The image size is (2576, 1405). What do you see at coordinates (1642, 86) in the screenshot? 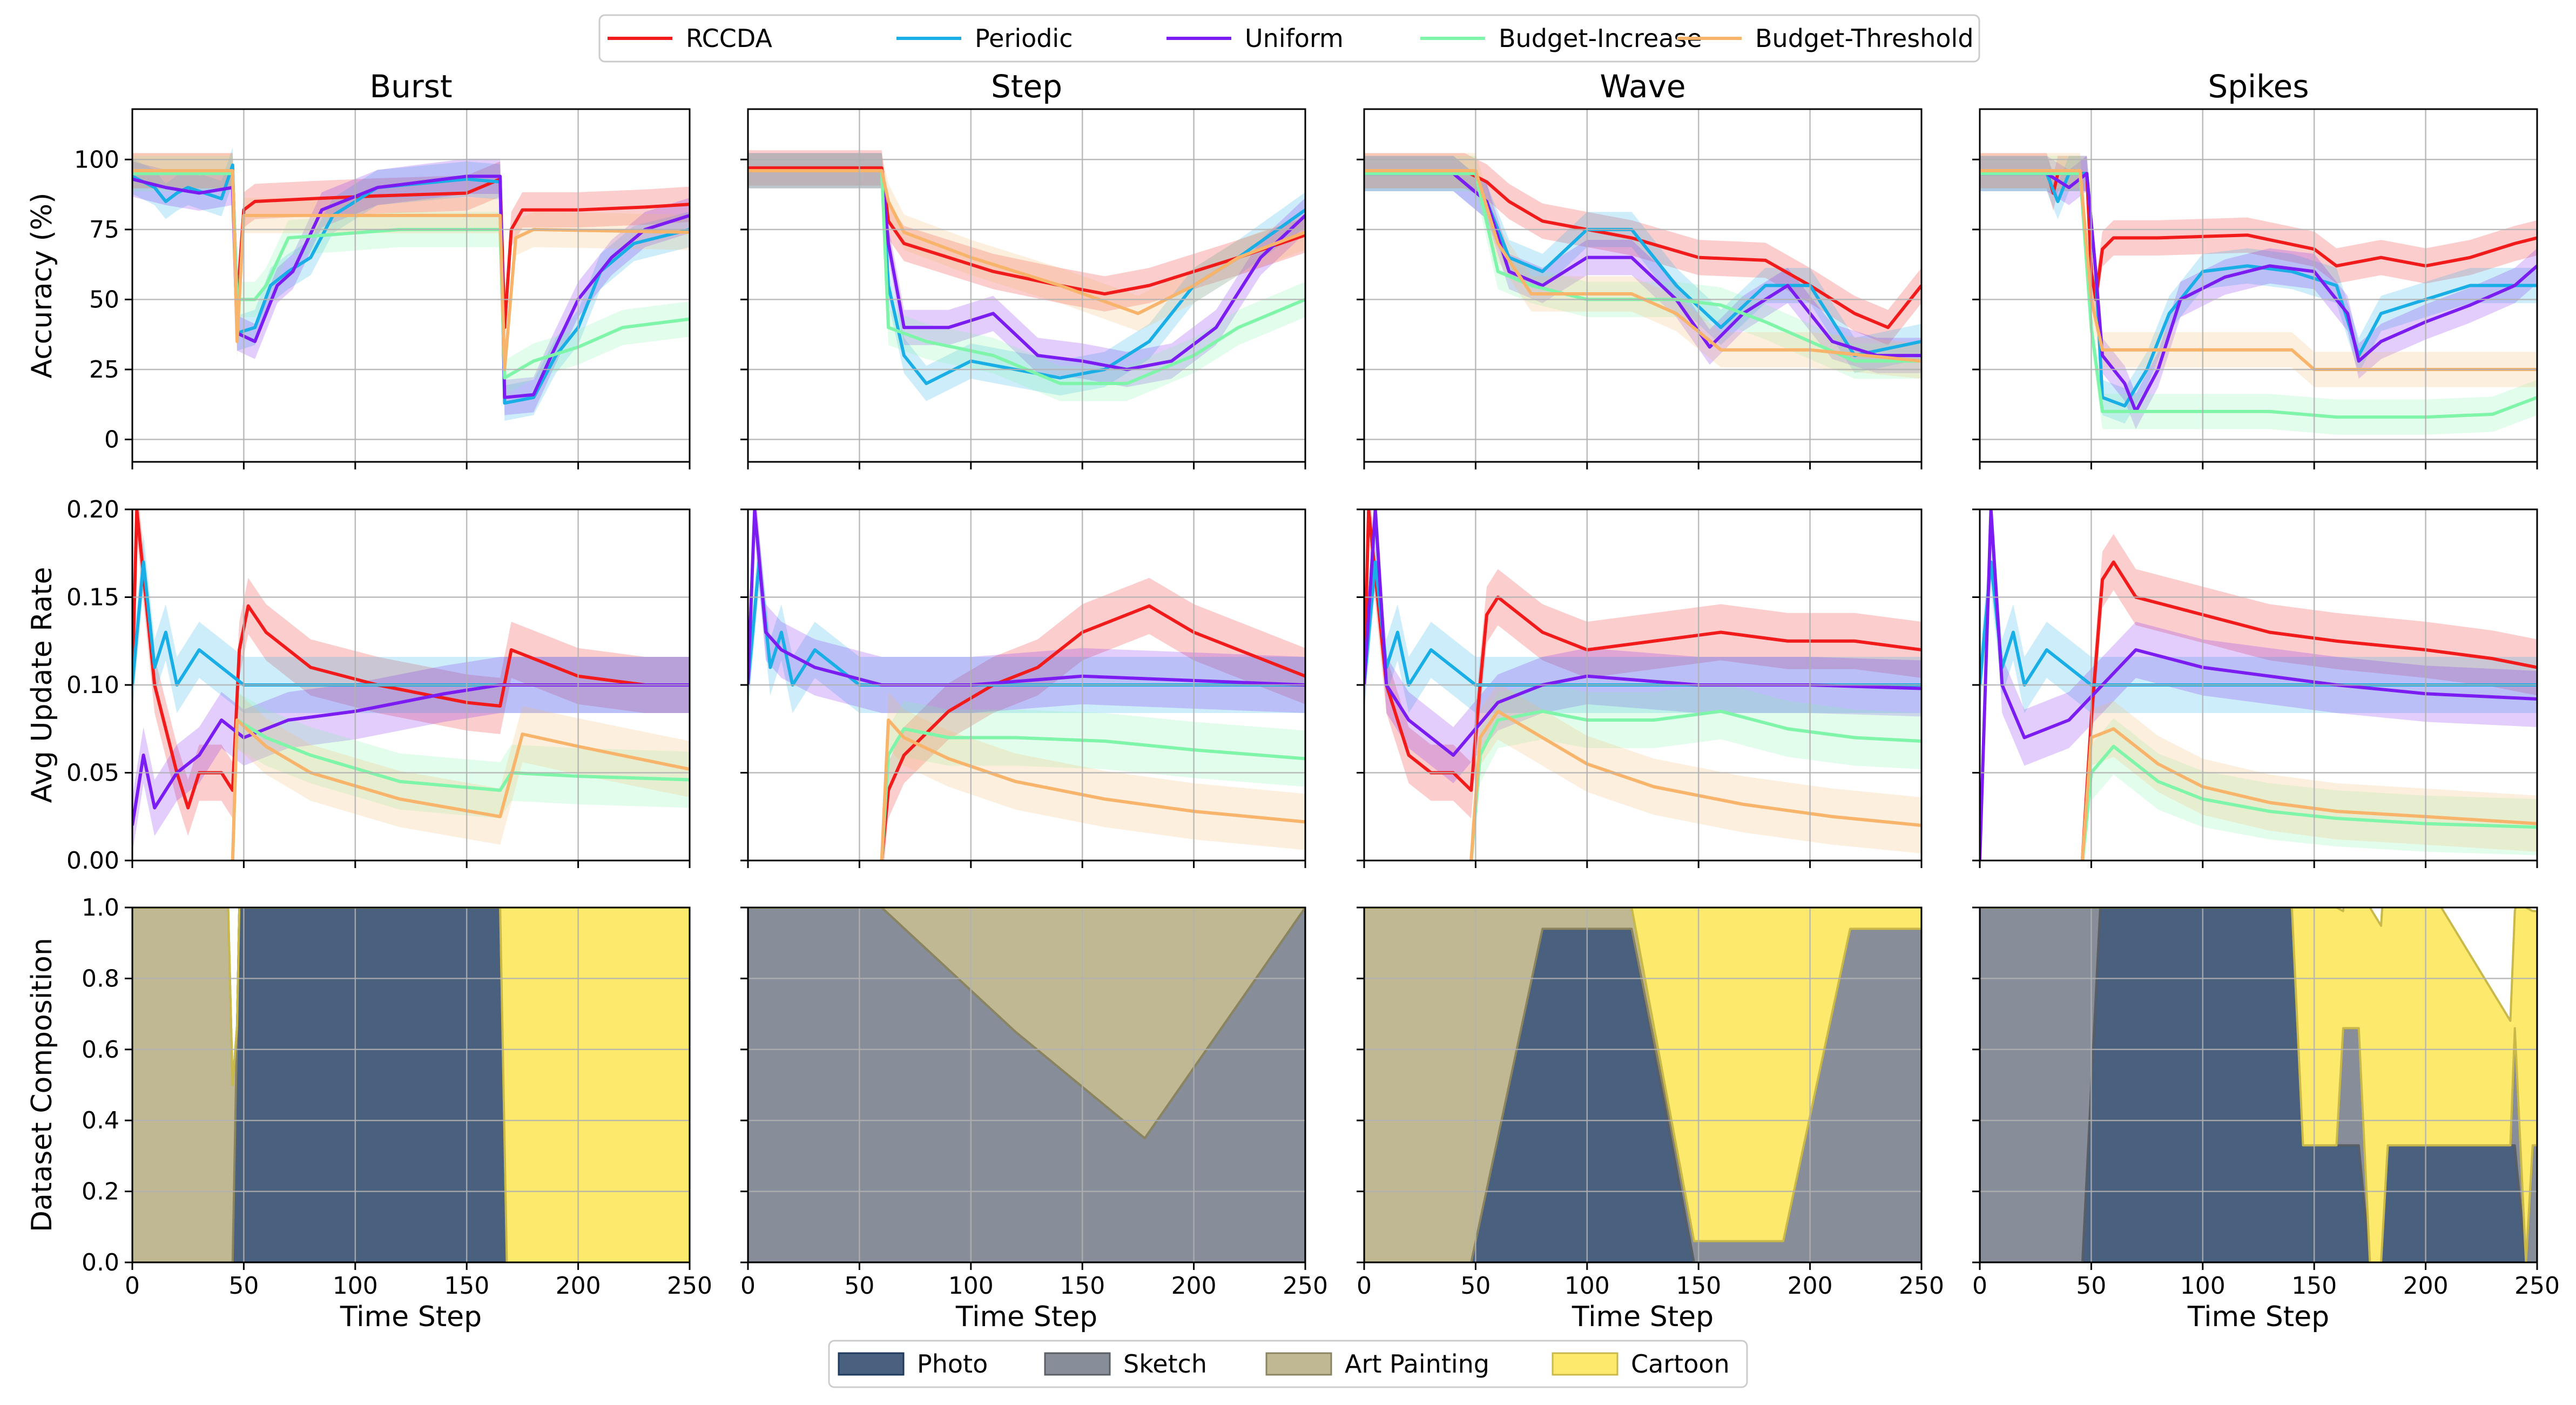
I see `panel-title-wave: Wave` at bounding box center [1642, 86].